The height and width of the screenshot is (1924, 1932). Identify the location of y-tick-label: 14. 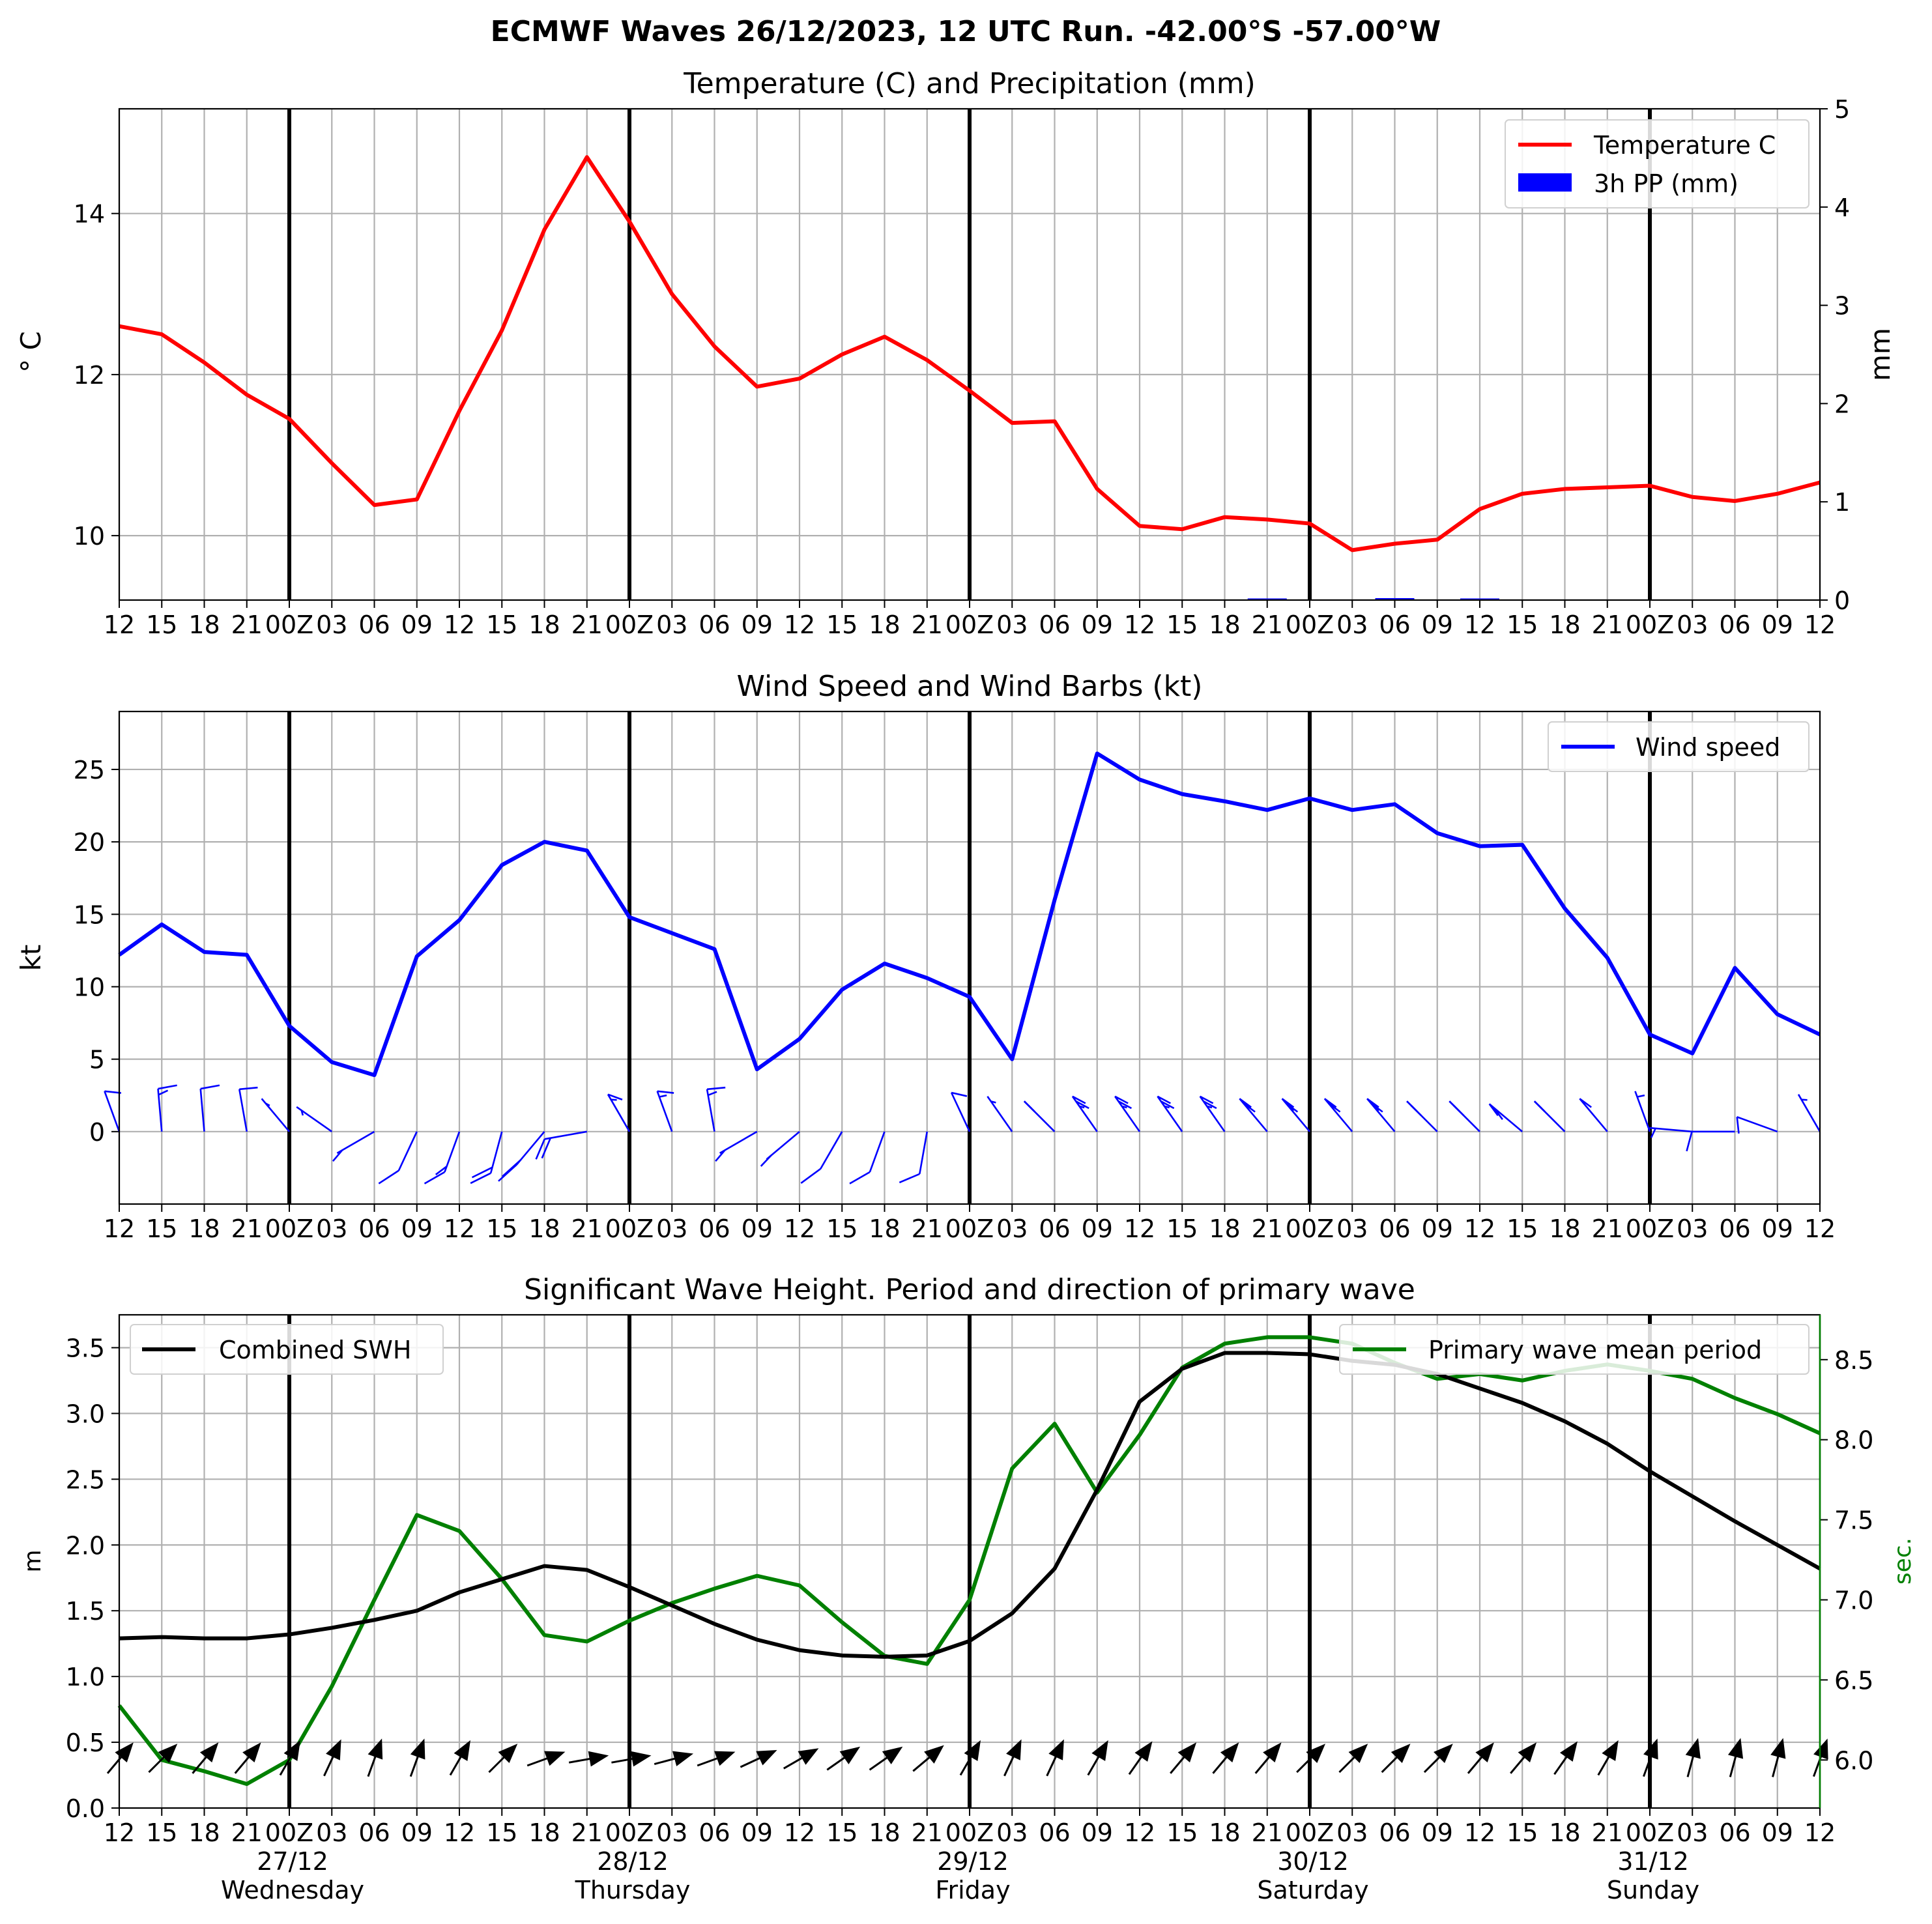
(89, 214).